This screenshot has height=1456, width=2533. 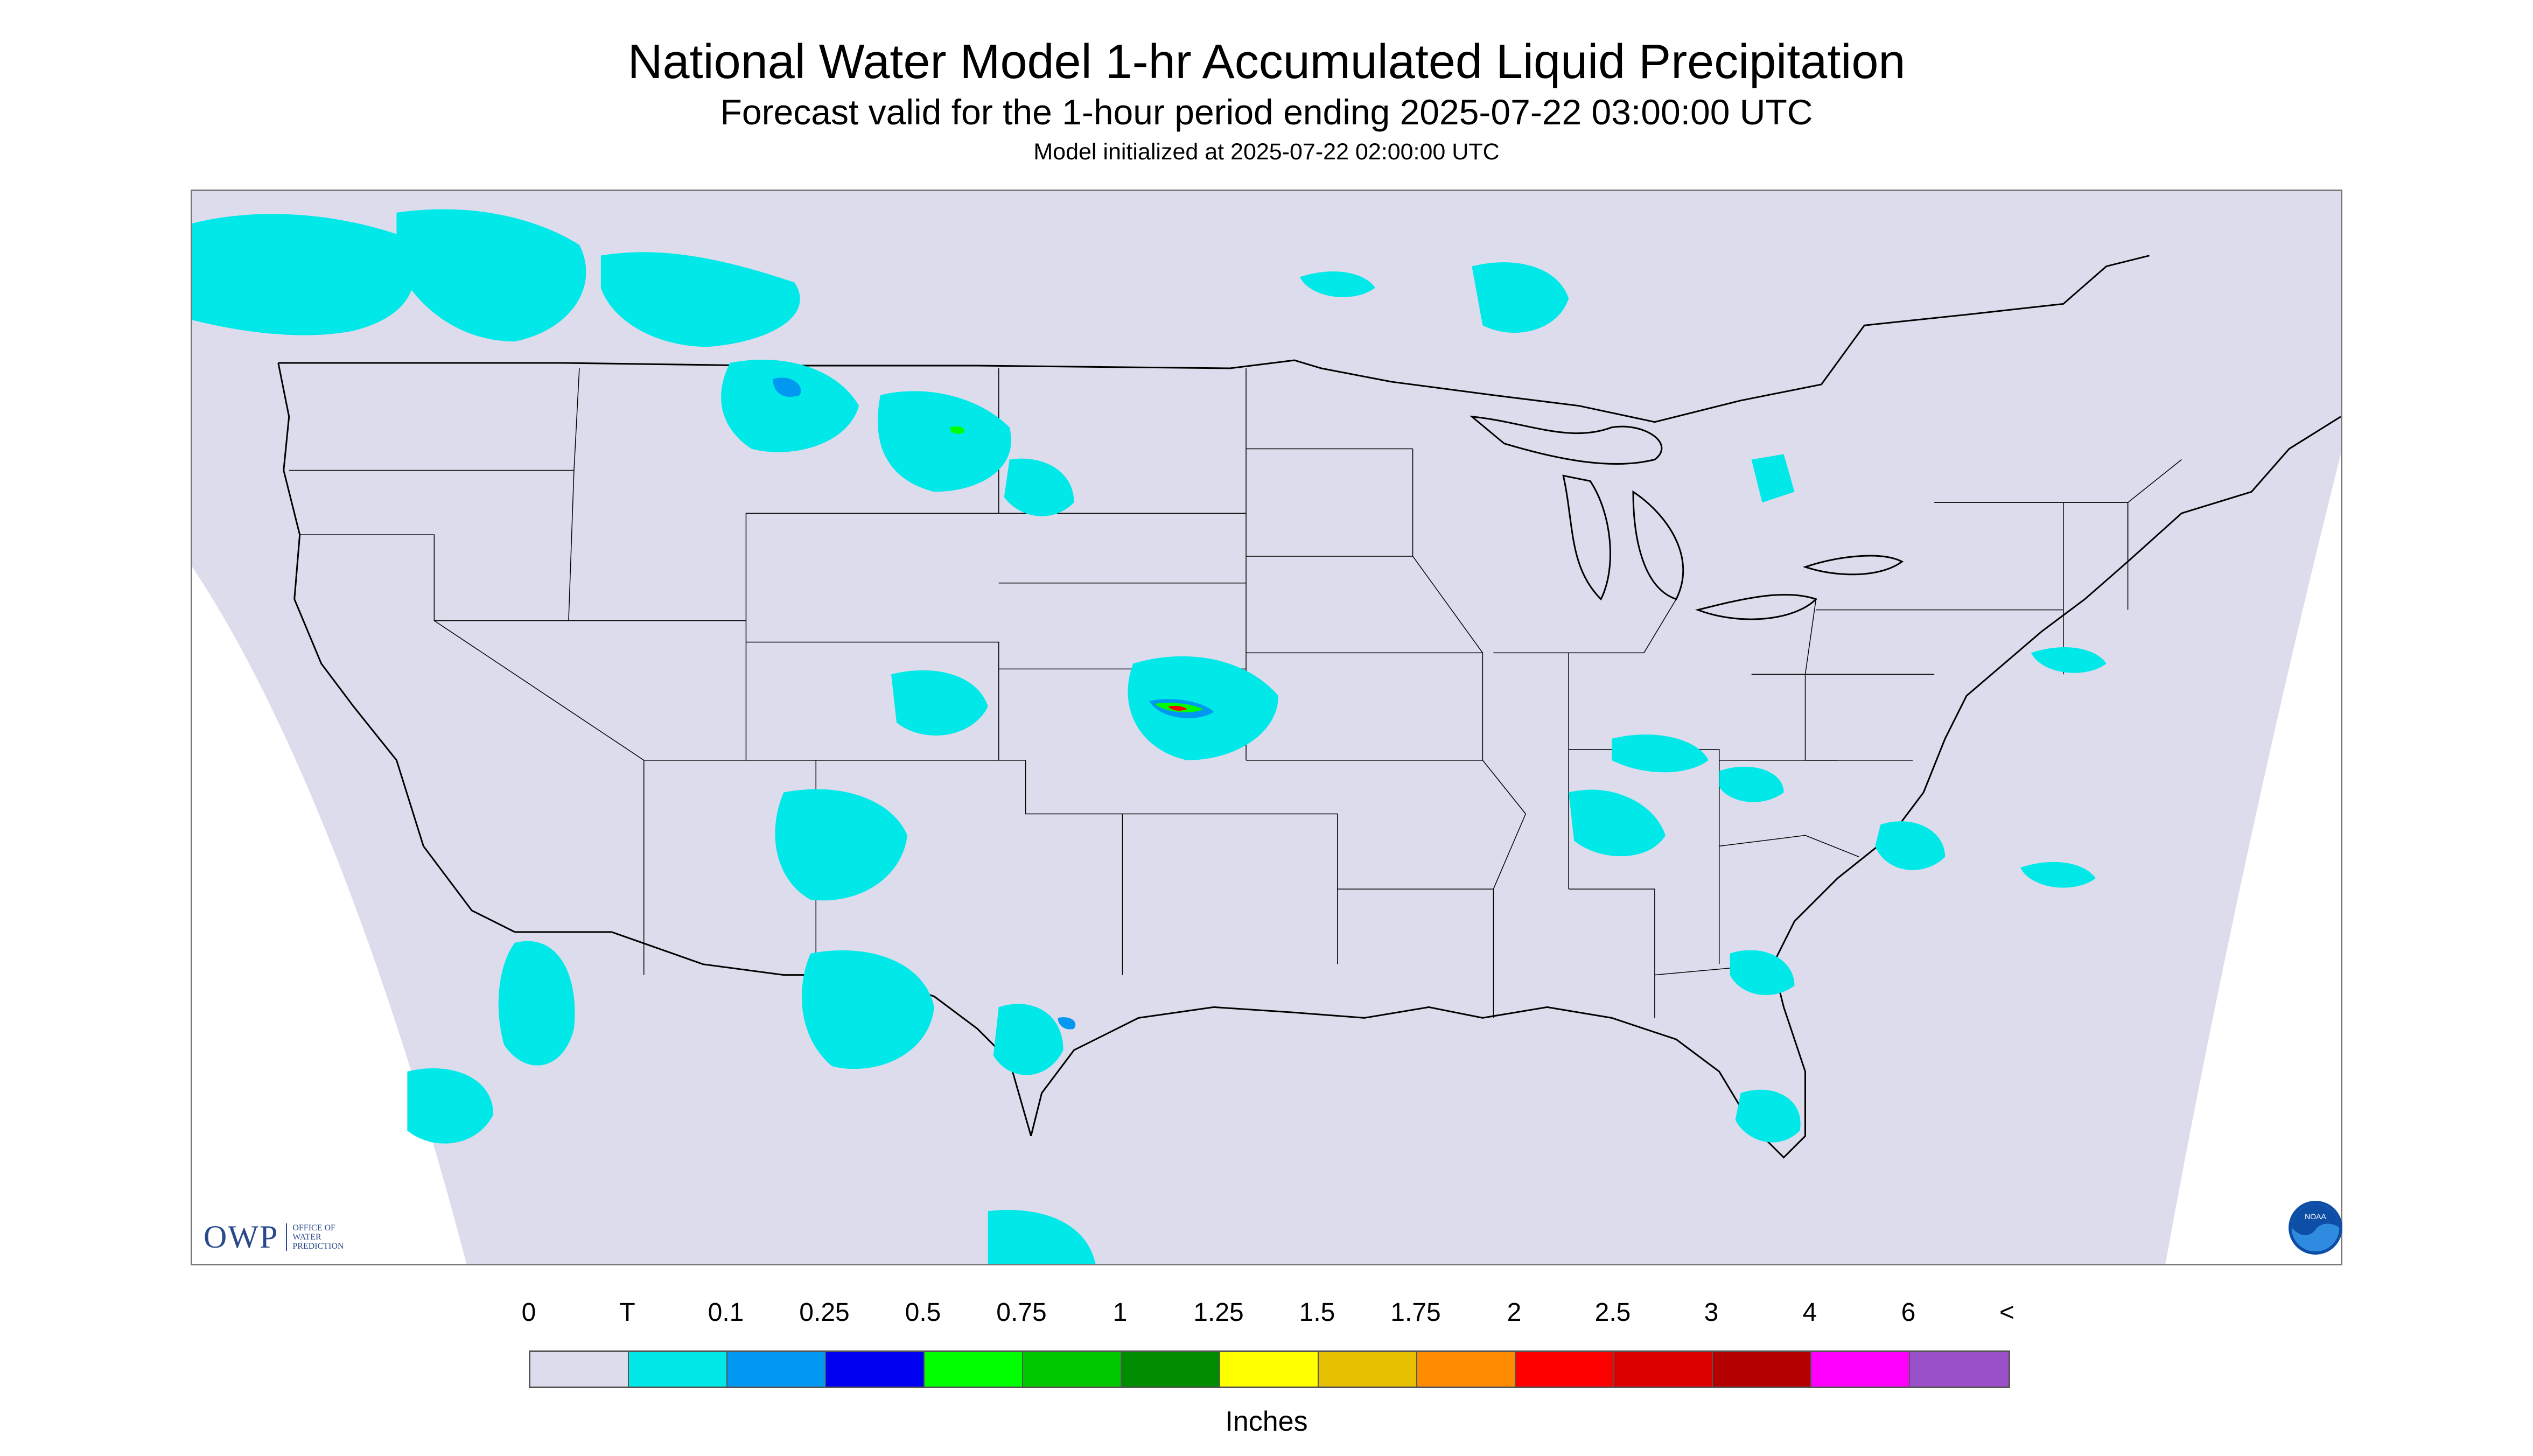 I want to click on legend-tick-label: 6, so click(x=1909, y=1312).